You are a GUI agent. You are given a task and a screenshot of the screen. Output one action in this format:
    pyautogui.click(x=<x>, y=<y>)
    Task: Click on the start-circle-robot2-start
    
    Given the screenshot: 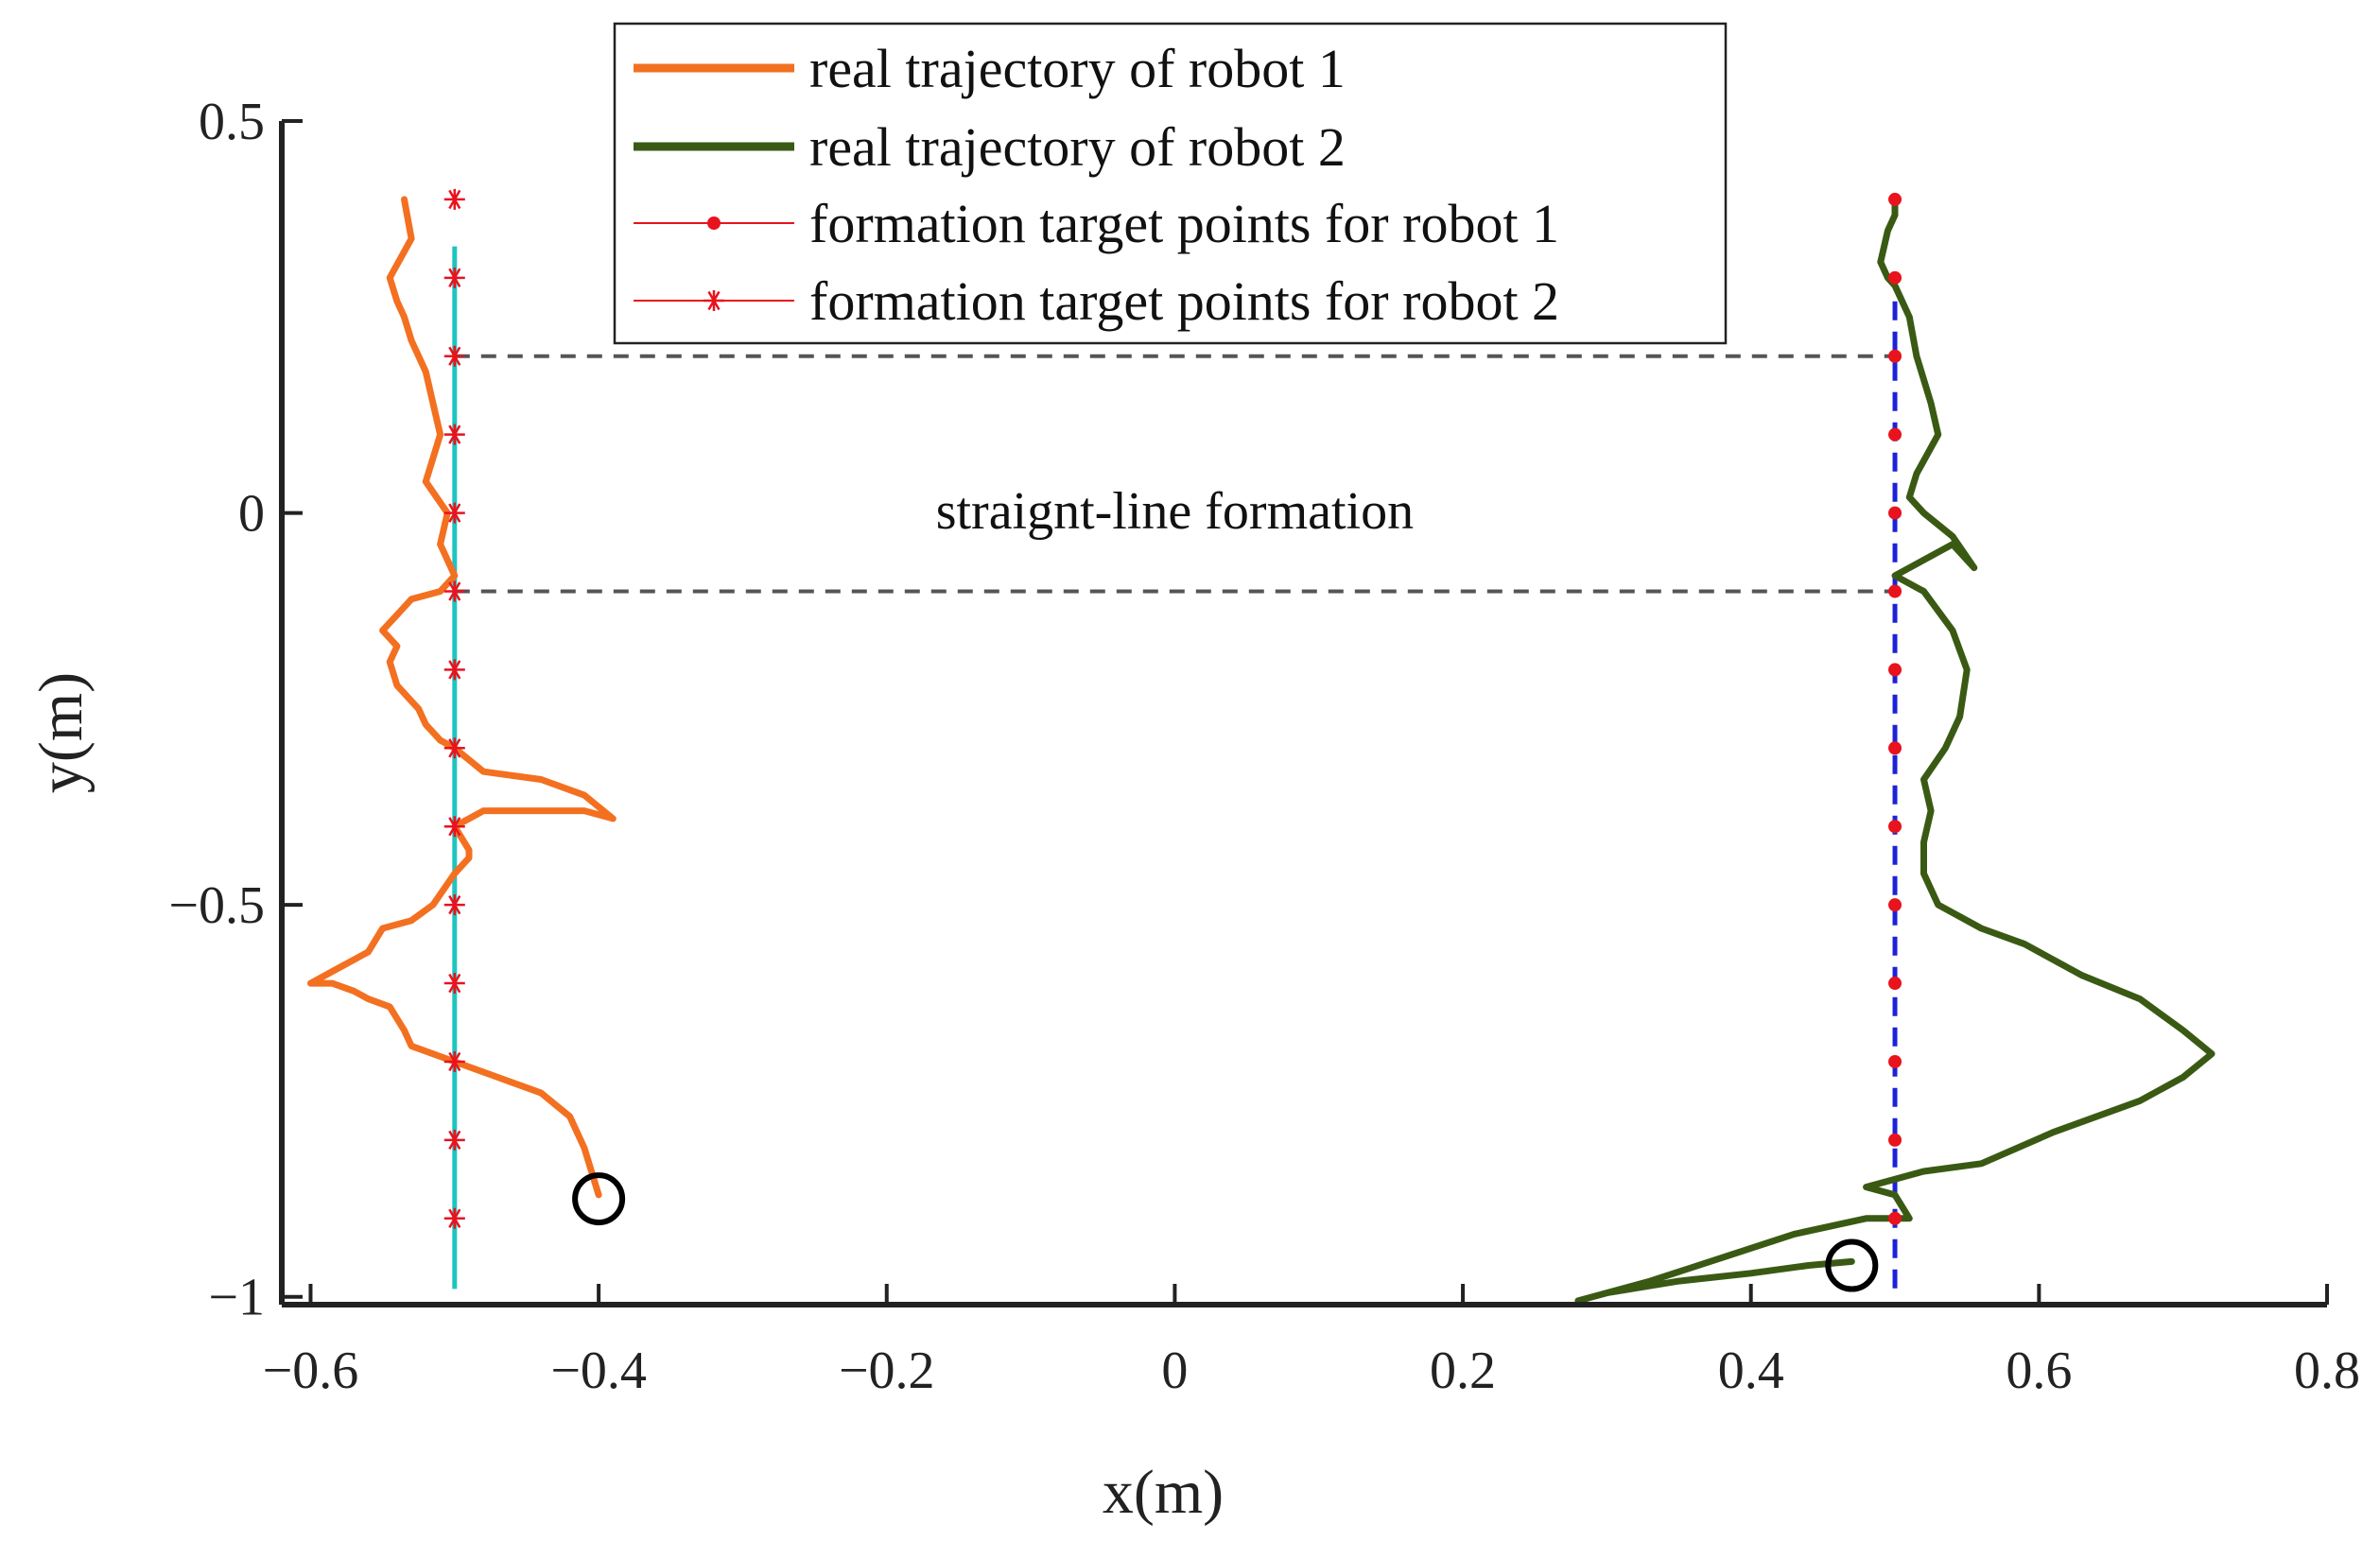 What is the action you would take?
    pyautogui.click(x=1852, y=1265)
    